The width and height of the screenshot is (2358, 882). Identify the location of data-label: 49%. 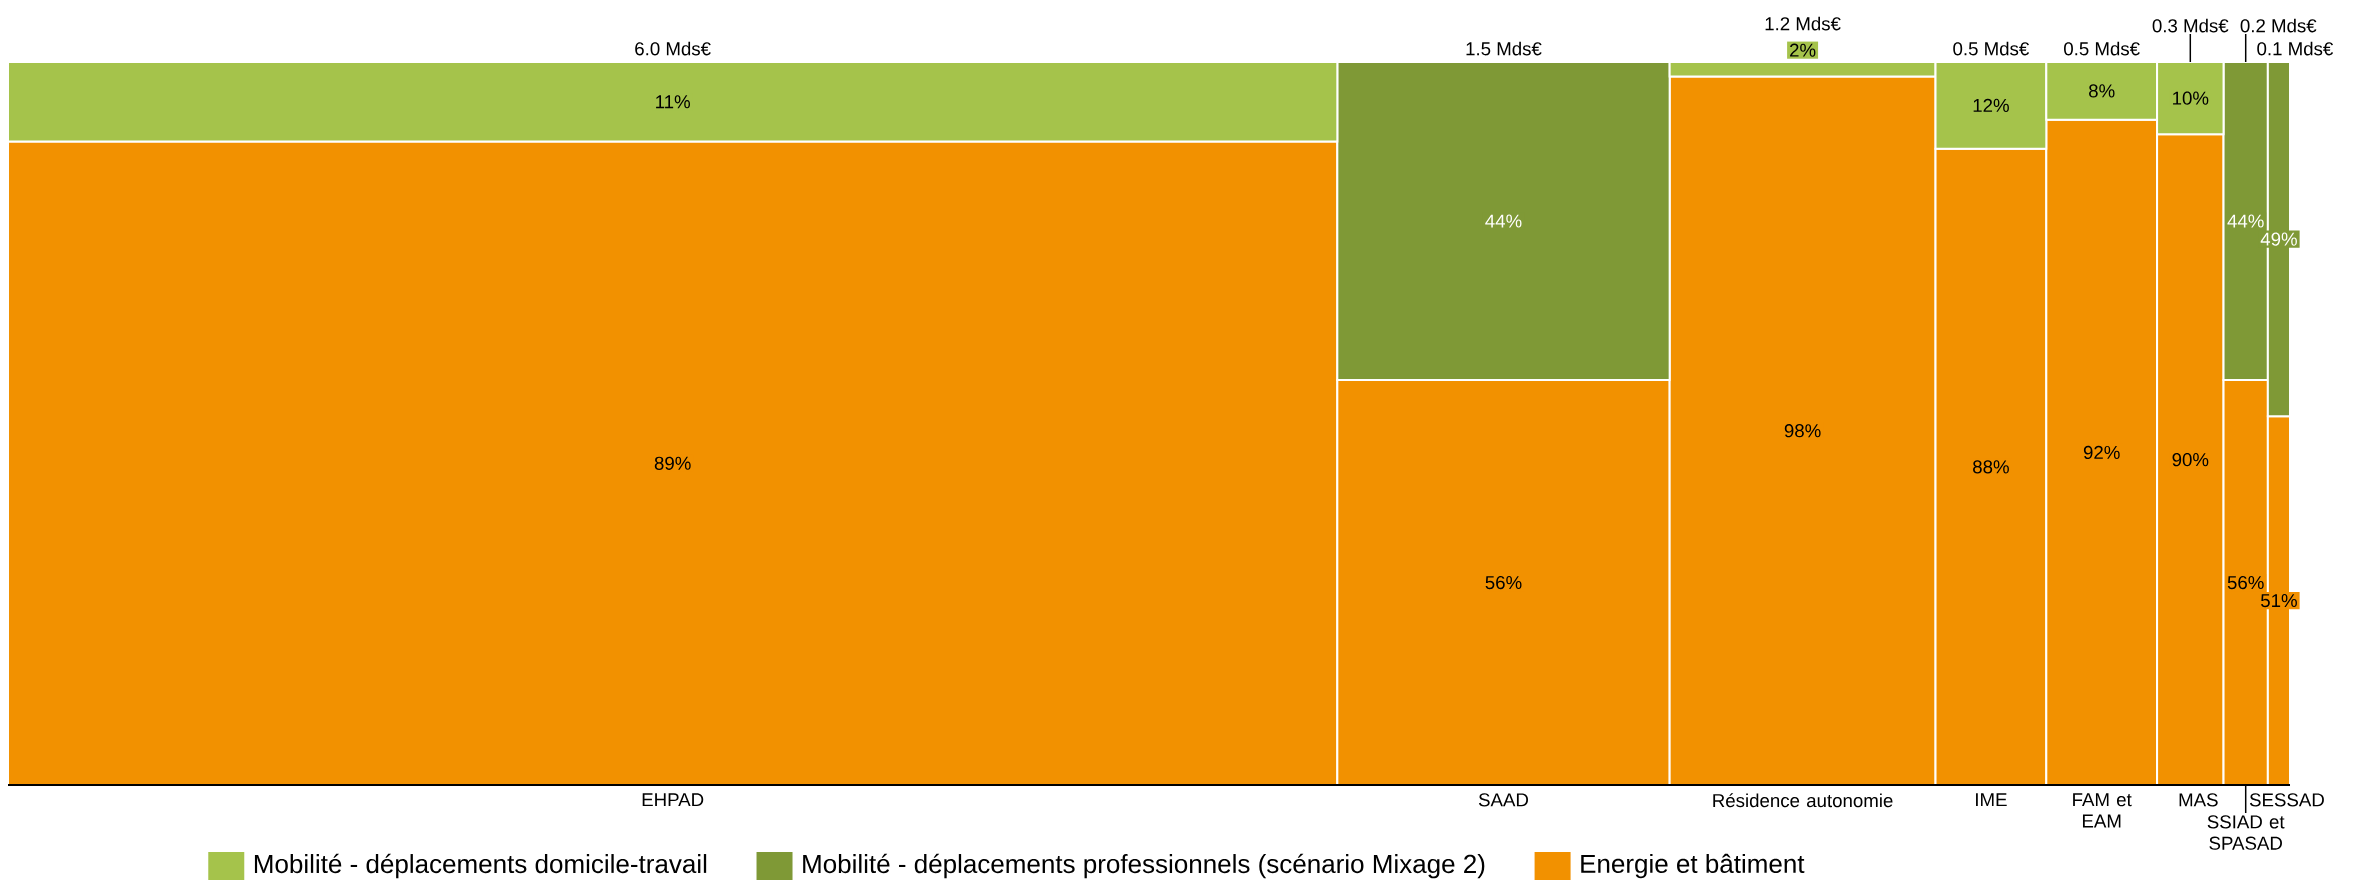
(2278, 239).